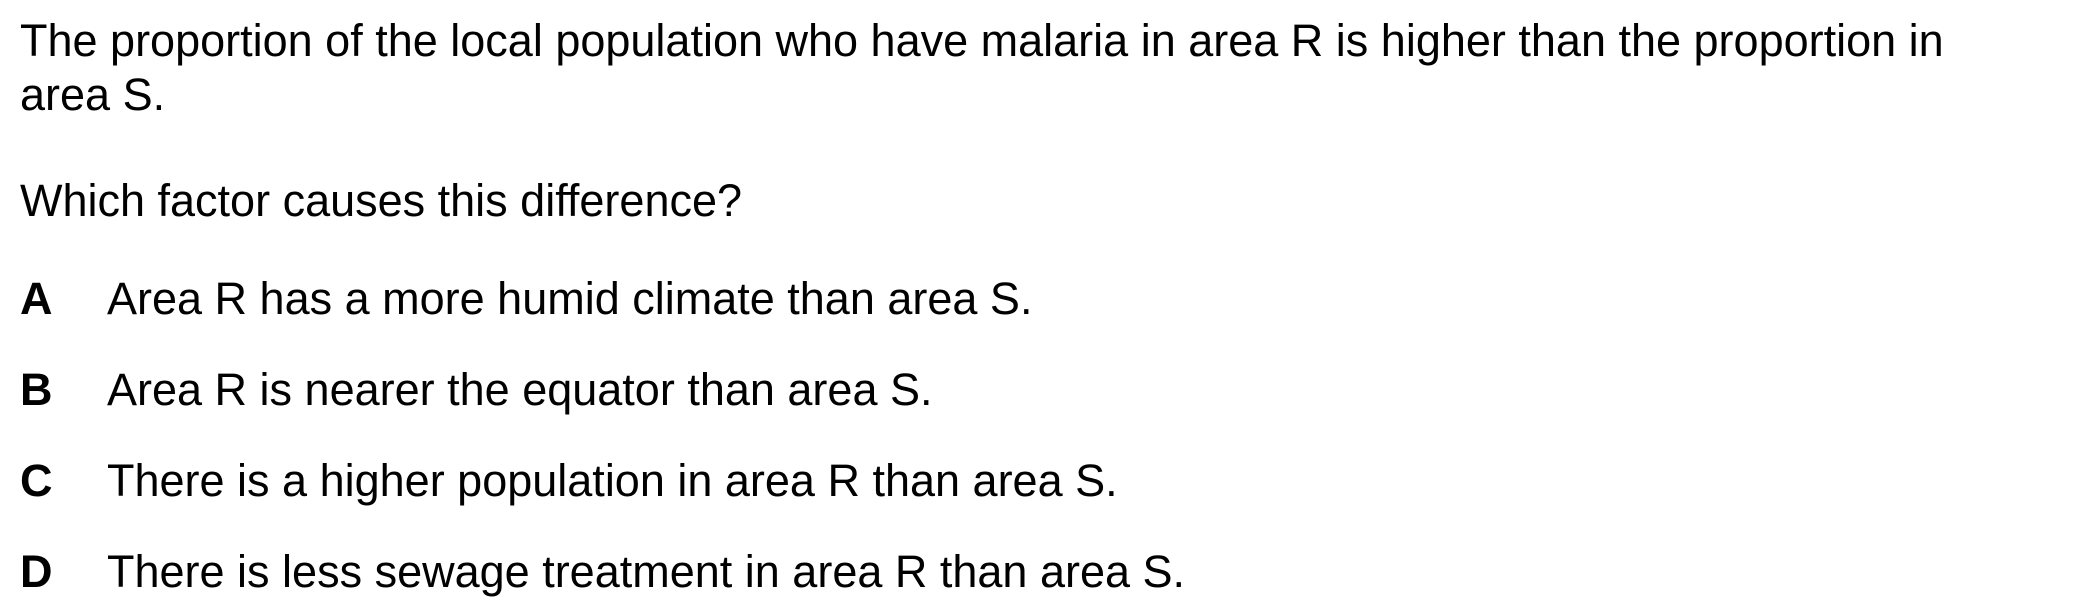 Image resolution: width=2100 pixels, height=612 pixels. I want to click on option-letter: C, so click(36, 480).